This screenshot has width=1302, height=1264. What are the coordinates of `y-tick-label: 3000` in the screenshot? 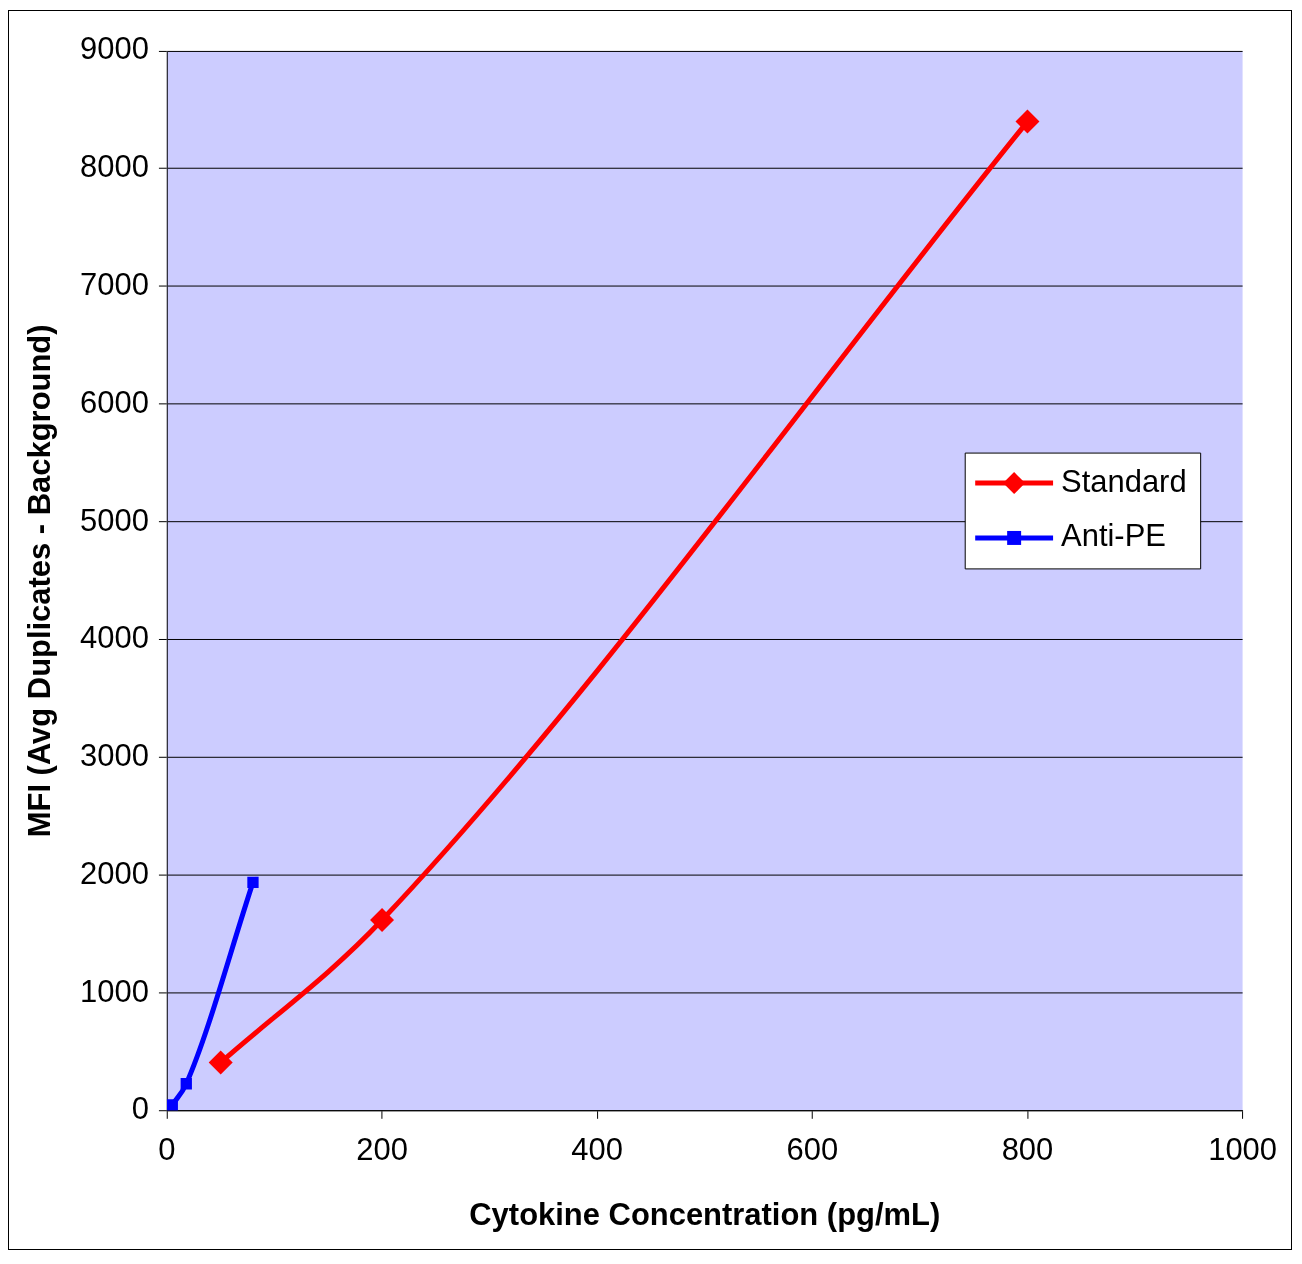 It's located at (114, 756).